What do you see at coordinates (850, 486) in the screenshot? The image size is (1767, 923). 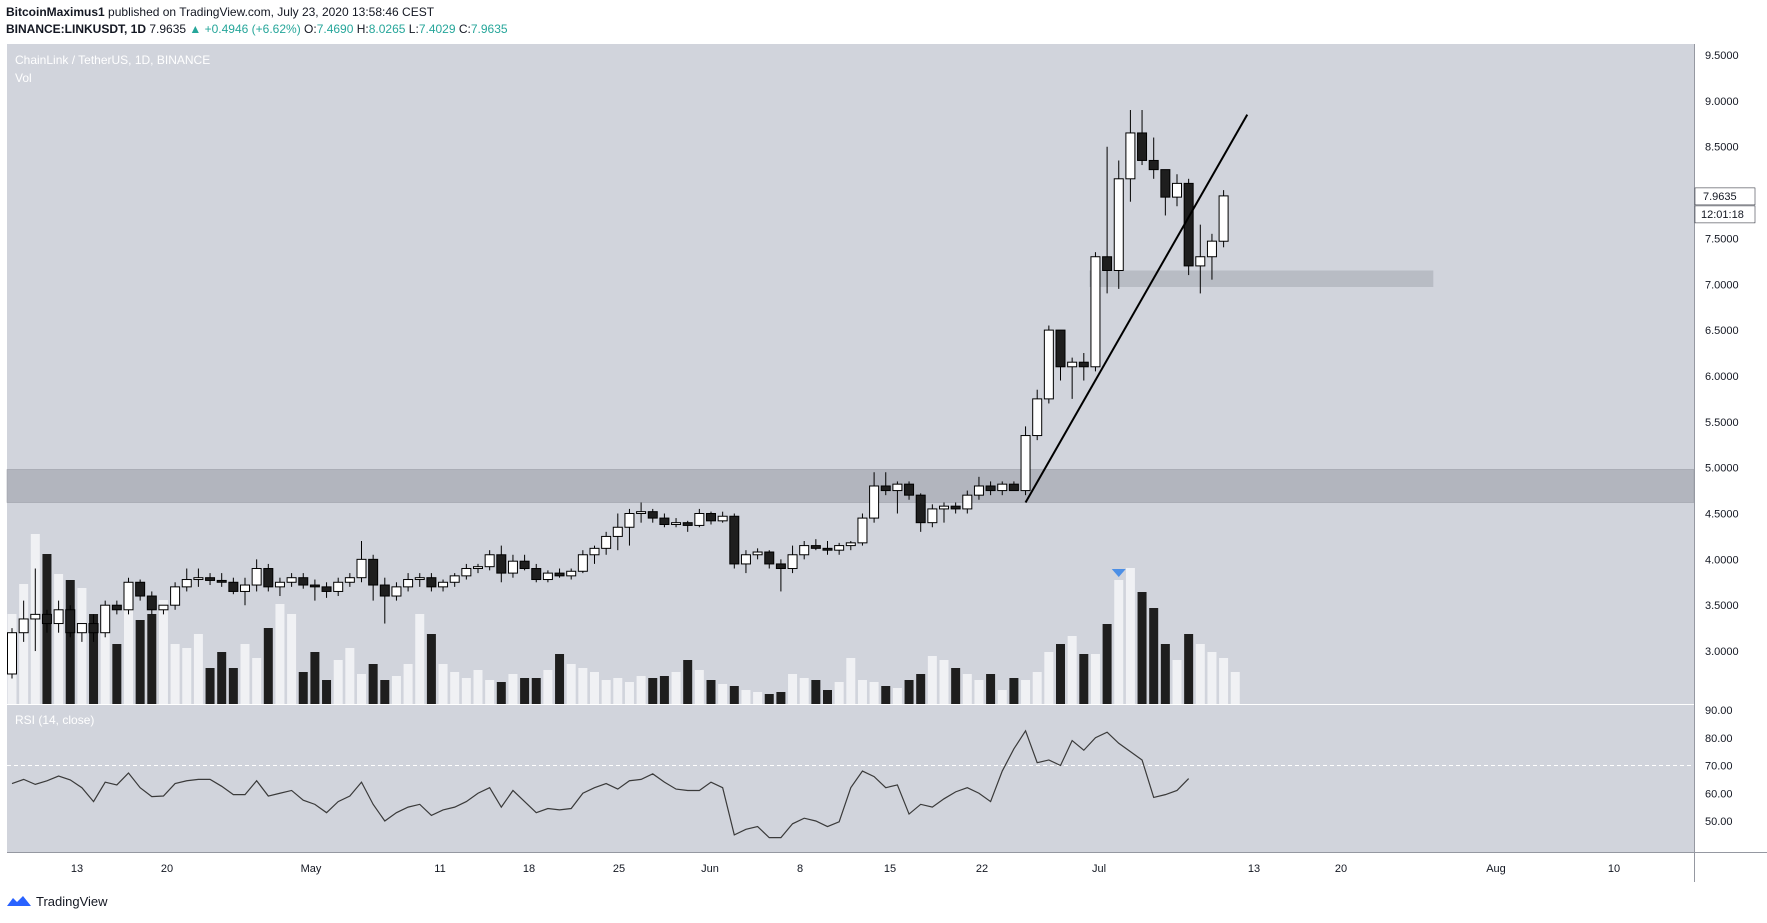 I see `resistance-zone` at bounding box center [850, 486].